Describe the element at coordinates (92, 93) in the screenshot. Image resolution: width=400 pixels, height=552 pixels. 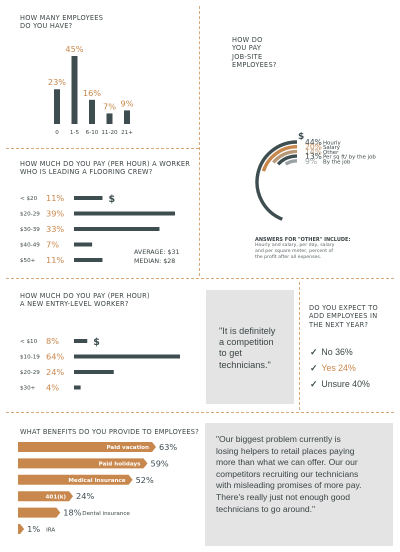
I see `employees-bar-label-2: 16%` at that location.